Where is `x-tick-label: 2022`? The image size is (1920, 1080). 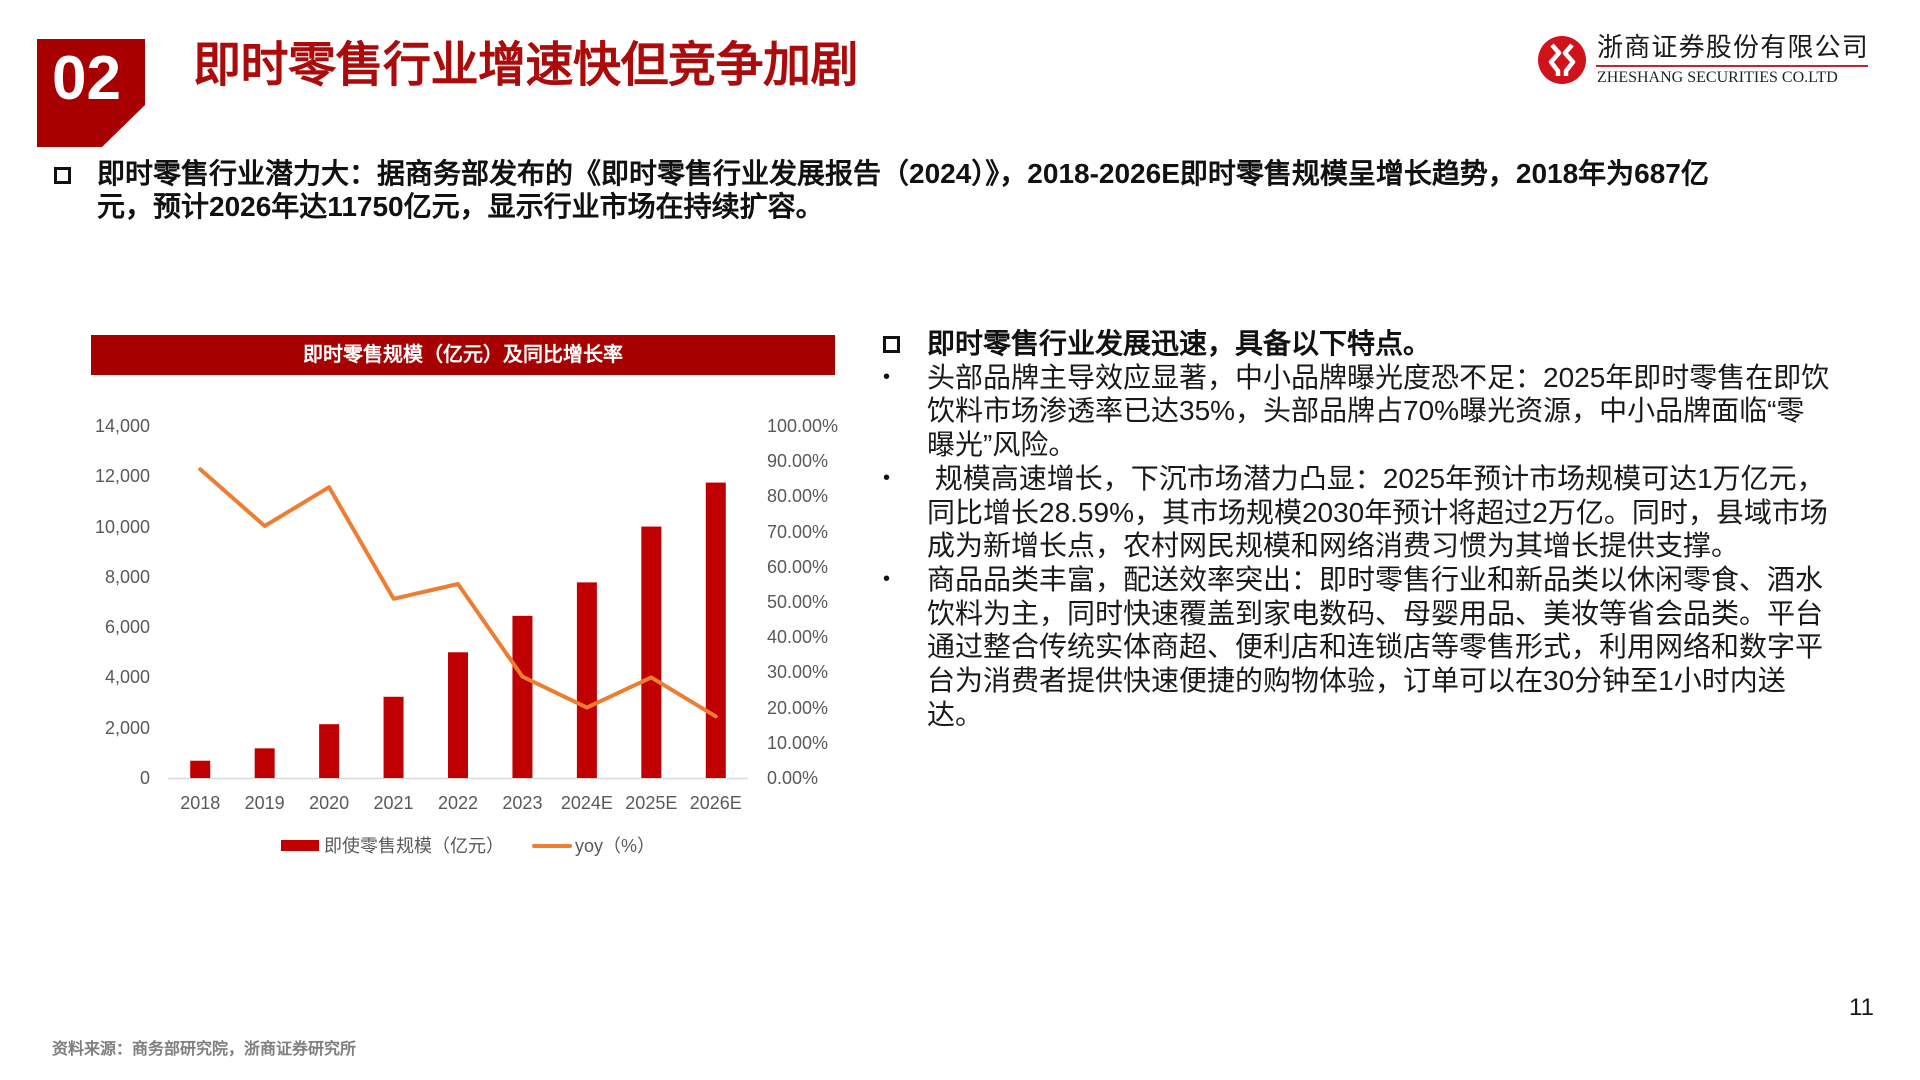
x-tick-label: 2022 is located at coordinates (458, 803).